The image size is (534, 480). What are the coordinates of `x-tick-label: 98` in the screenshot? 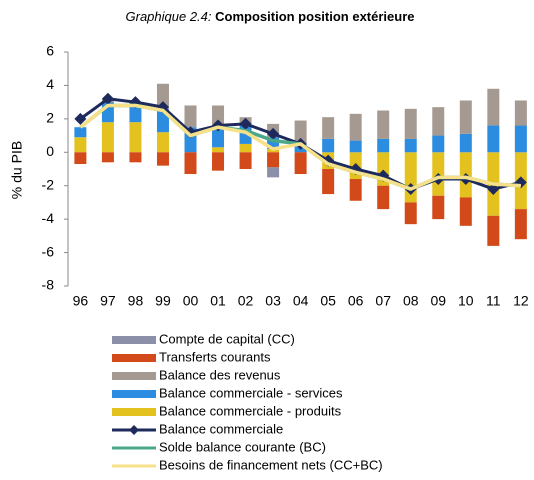 It's located at (136, 301).